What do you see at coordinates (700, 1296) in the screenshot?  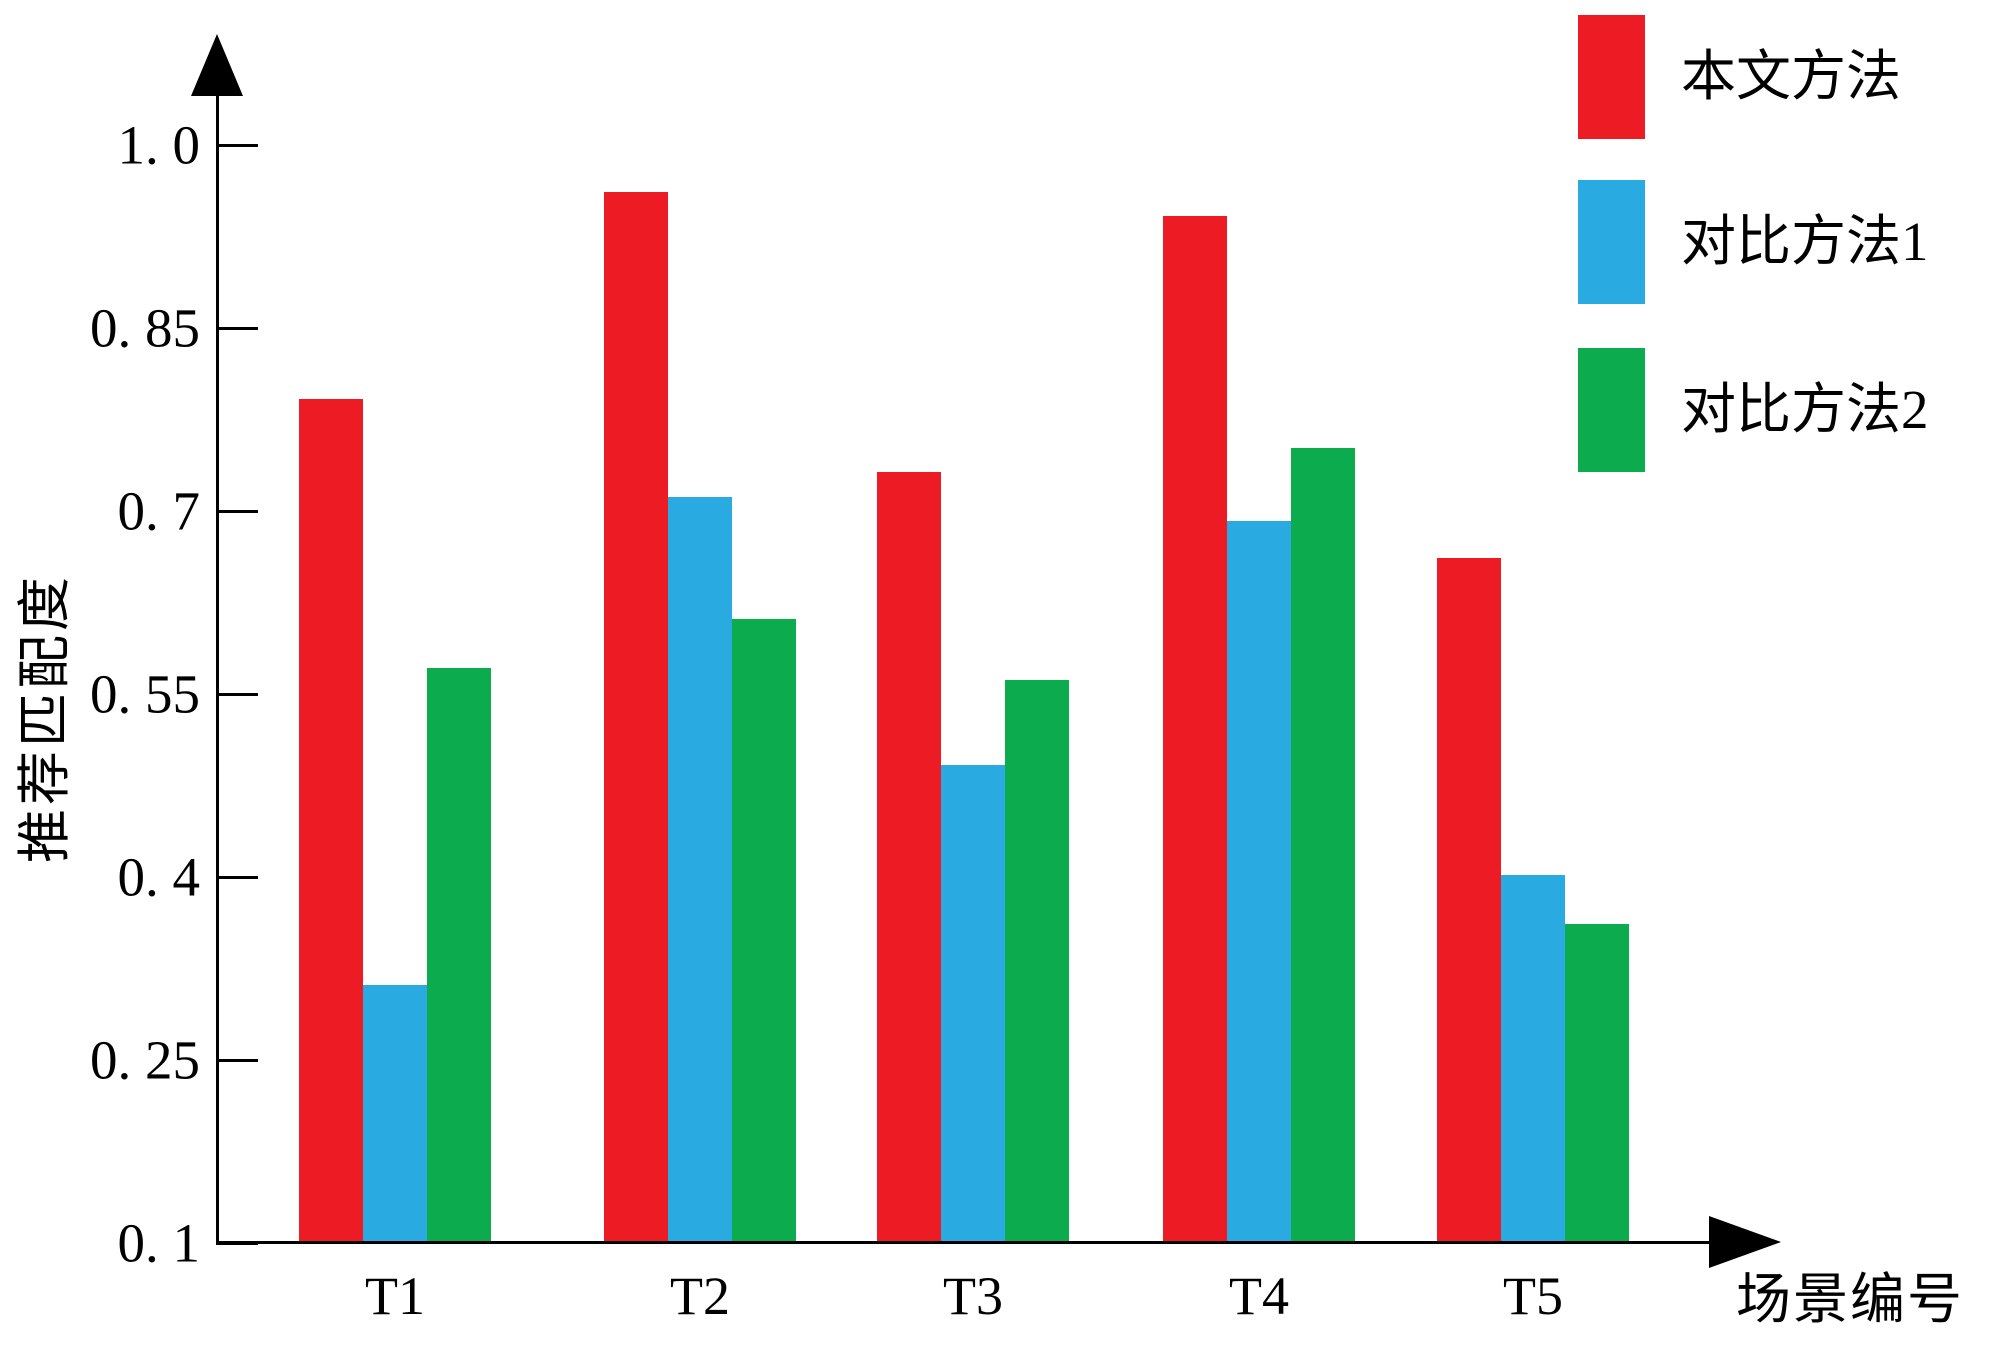 I see `x-category-label-T2: T2` at bounding box center [700, 1296].